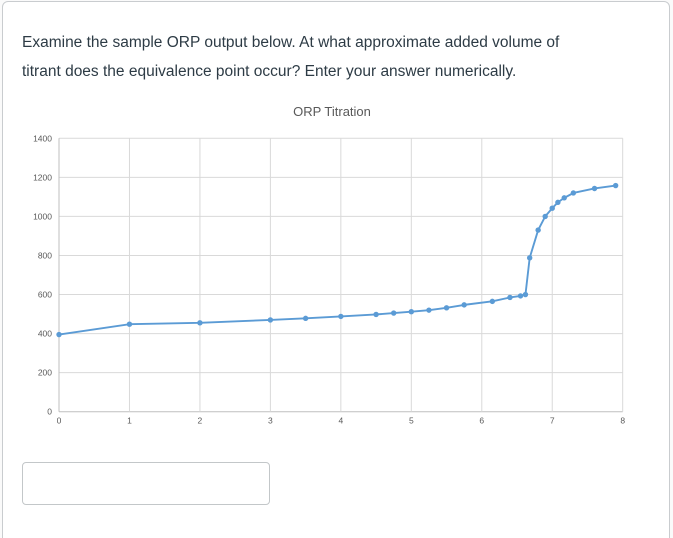 Image resolution: width=673 pixels, height=538 pixels. Describe the element at coordinates (411, 421) in the screenshot. I see `x-tick-label: 5` at that location.